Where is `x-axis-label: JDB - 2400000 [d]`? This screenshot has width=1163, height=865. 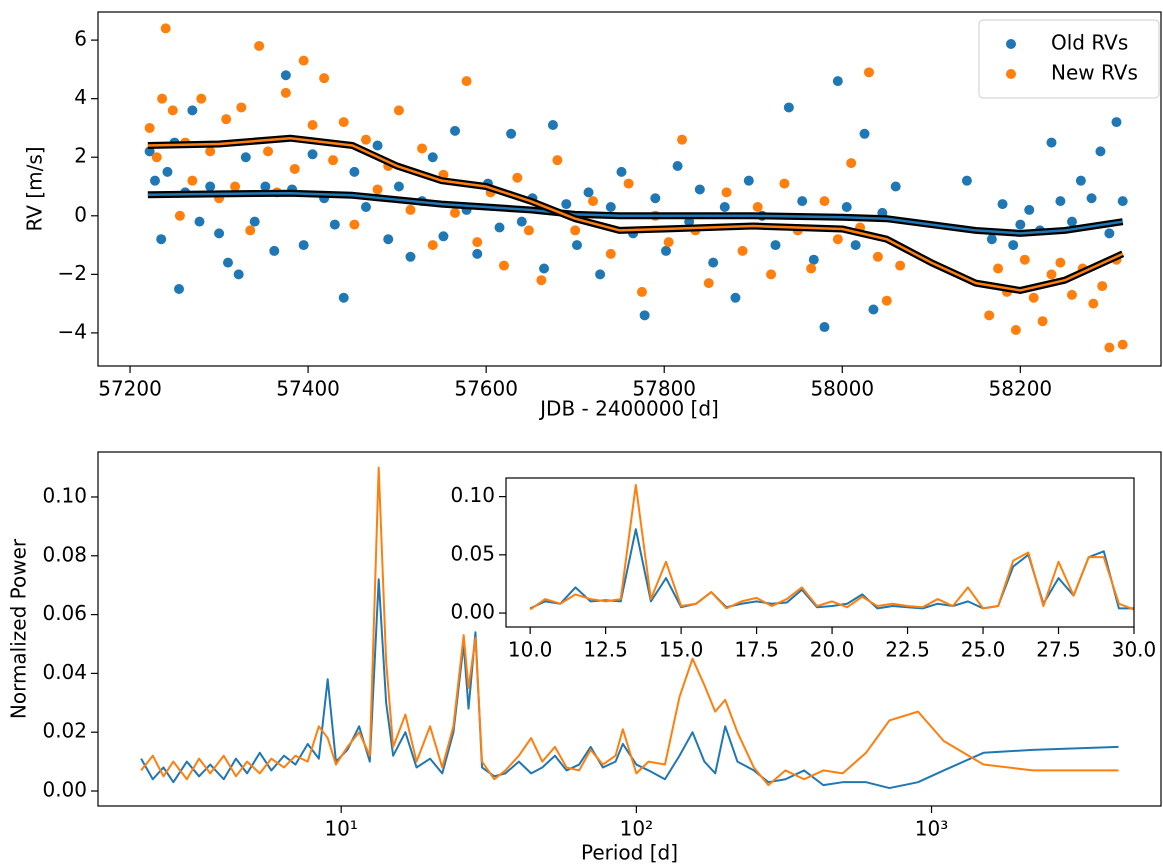
x-axis-label: JDB - 2400000 [d] is located at coordinates (628, 409).